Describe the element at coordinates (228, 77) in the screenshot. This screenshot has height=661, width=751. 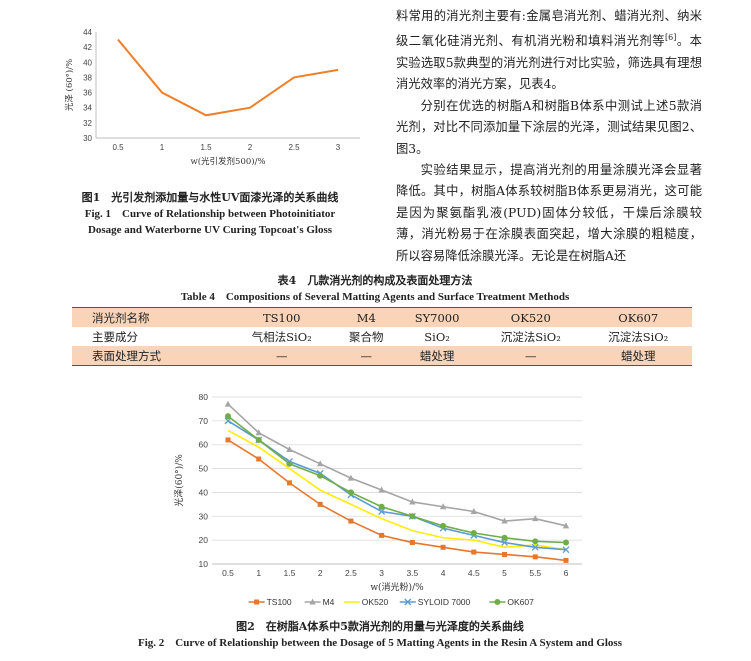
I see `series-line-main` at that location.